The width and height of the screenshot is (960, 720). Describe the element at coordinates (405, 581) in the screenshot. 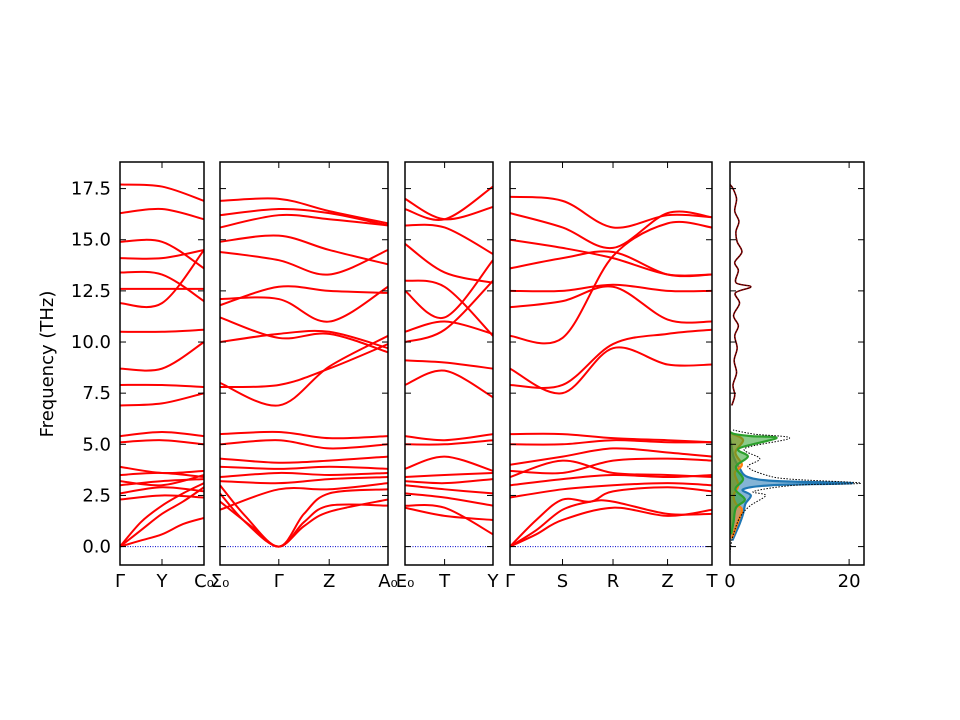

I see `q-point-label: E₀` at that location.